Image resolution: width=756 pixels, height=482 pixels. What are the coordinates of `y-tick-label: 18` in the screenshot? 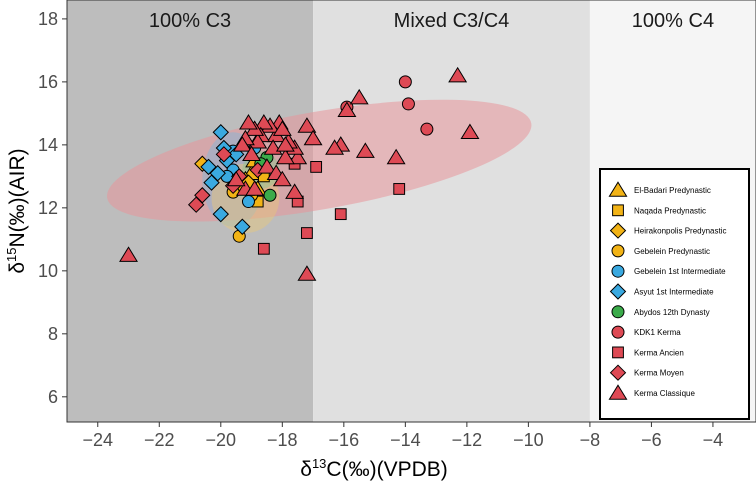 It's located at (48, 19).